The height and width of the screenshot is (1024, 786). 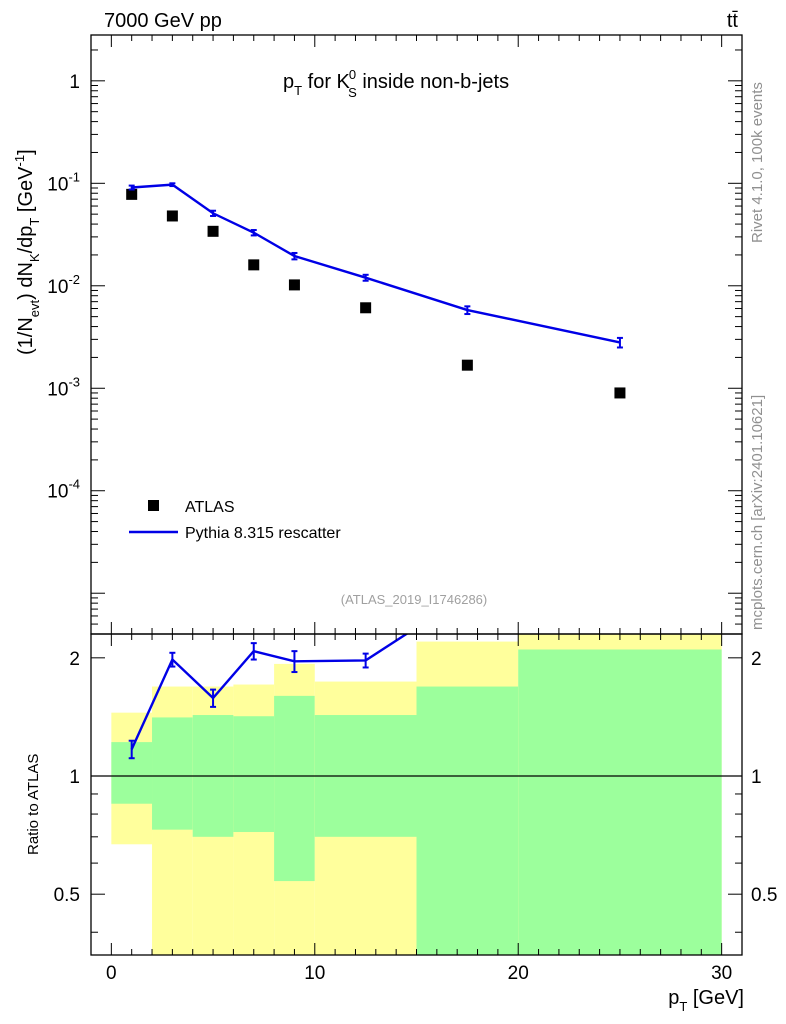 I want to click on ratio-tick-label-right: 2, so click(x=756, y=659).